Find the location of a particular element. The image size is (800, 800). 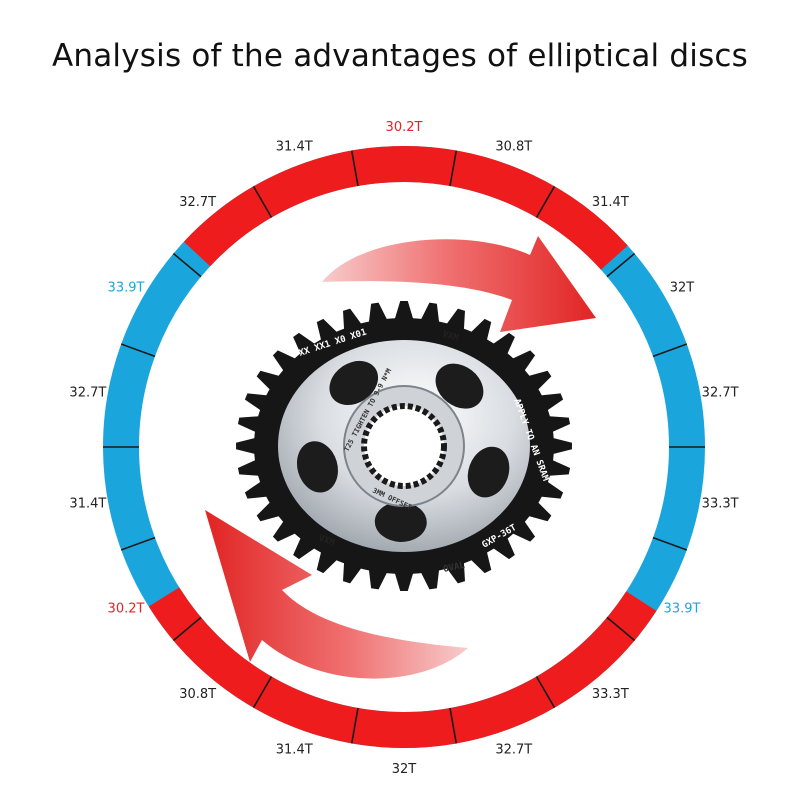

rotation-arrow-top is located at coordinates (459, 284).